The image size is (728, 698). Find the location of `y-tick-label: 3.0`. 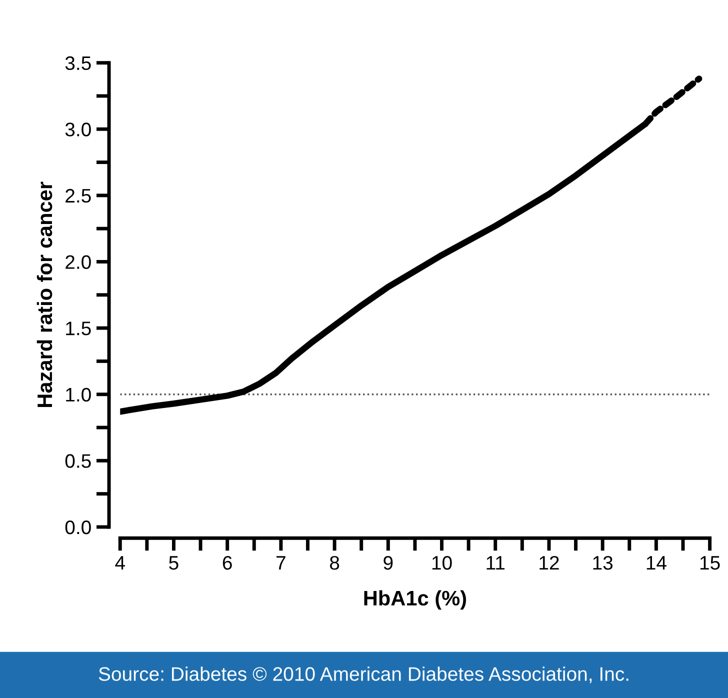

y-tick-label: 3.0 is located at coordinates (78, 129).